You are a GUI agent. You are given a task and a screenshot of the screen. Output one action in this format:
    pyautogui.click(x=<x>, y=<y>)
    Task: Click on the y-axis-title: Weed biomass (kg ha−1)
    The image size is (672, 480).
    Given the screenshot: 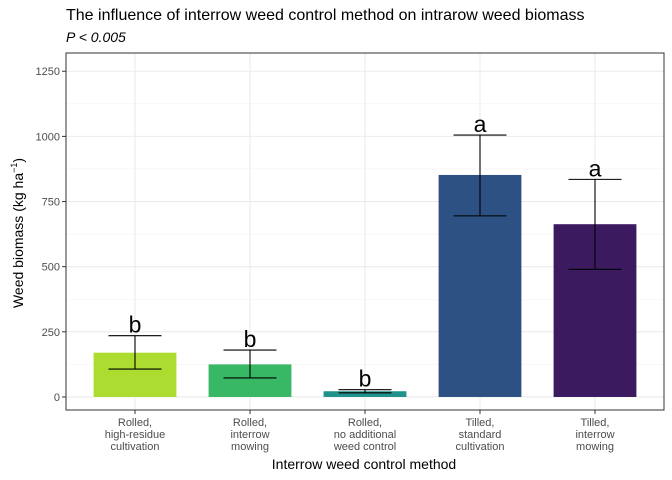 What is the action you would take?
    pyautogui.click(x=17, y=233)
    